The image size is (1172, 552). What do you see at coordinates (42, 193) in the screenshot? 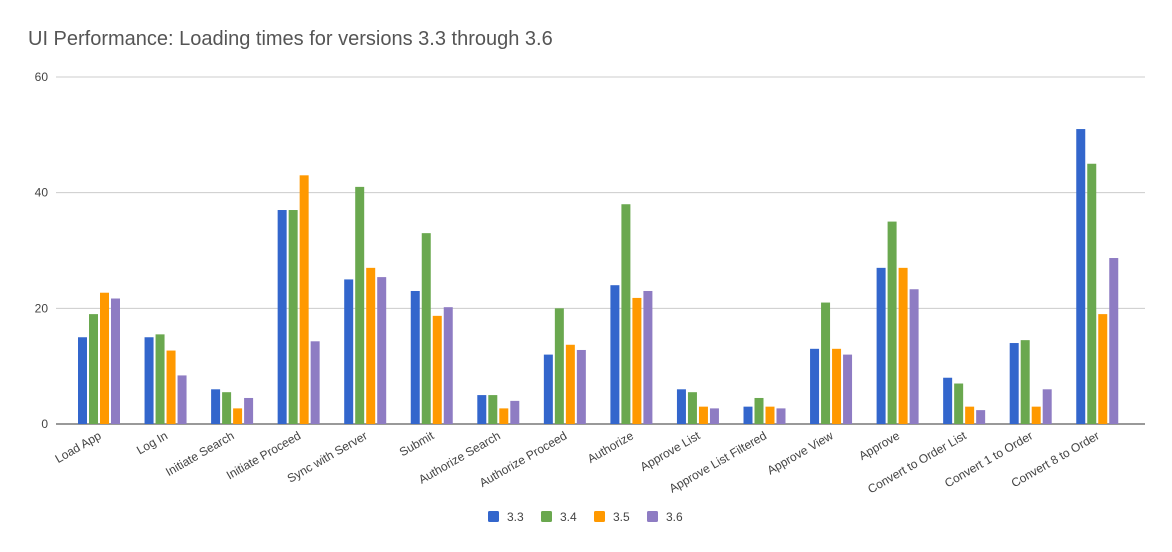
I see `y-tick-label: 40` at bounding box center [42, 193].